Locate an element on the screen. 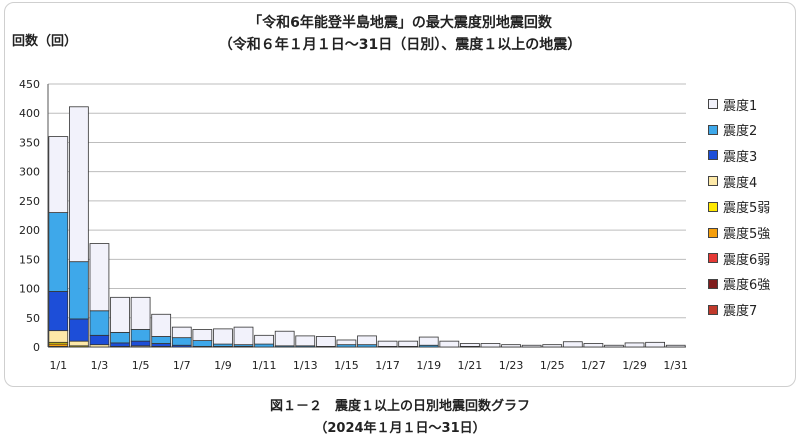 Image resolution: width=800 pixels, height=447 pixels. x-tick-label: 1/23 is located at coordinates (511, 365).